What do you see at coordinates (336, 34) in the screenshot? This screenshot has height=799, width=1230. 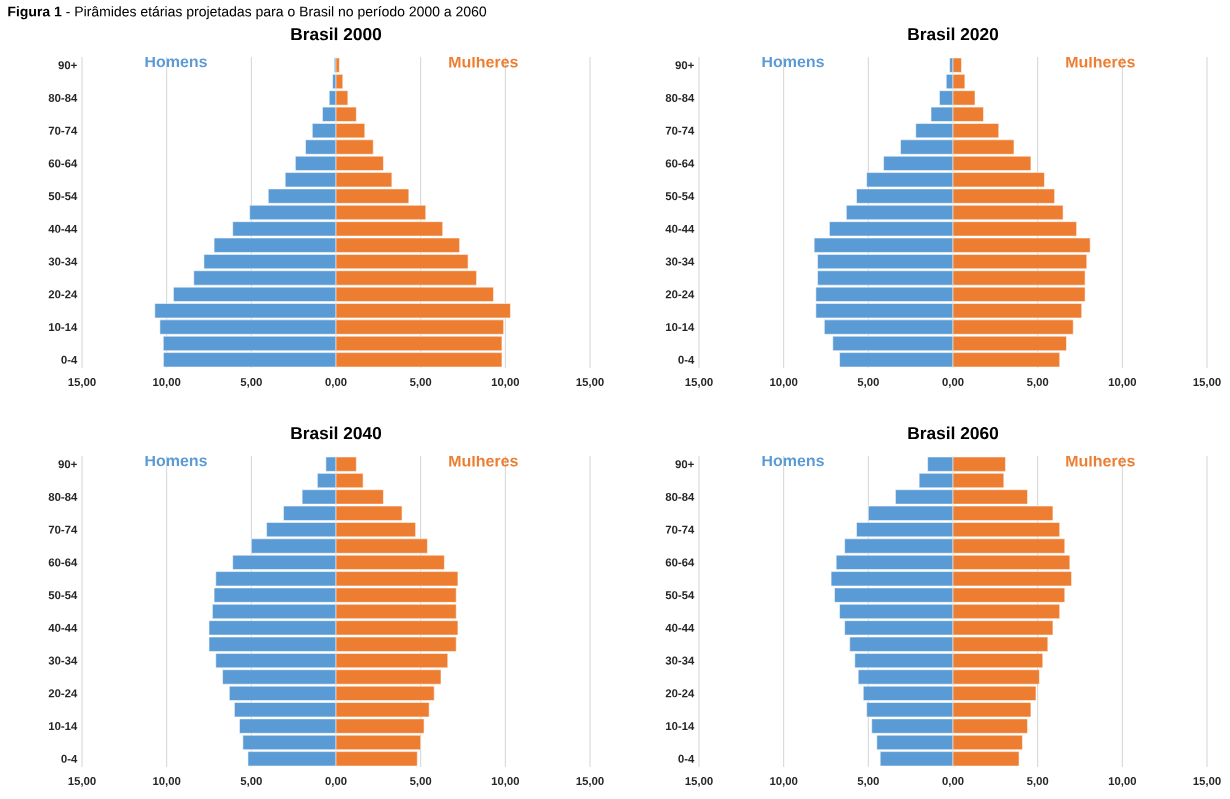 I see `chart-title: Brasil 2000` at bounding box center [336, 34].